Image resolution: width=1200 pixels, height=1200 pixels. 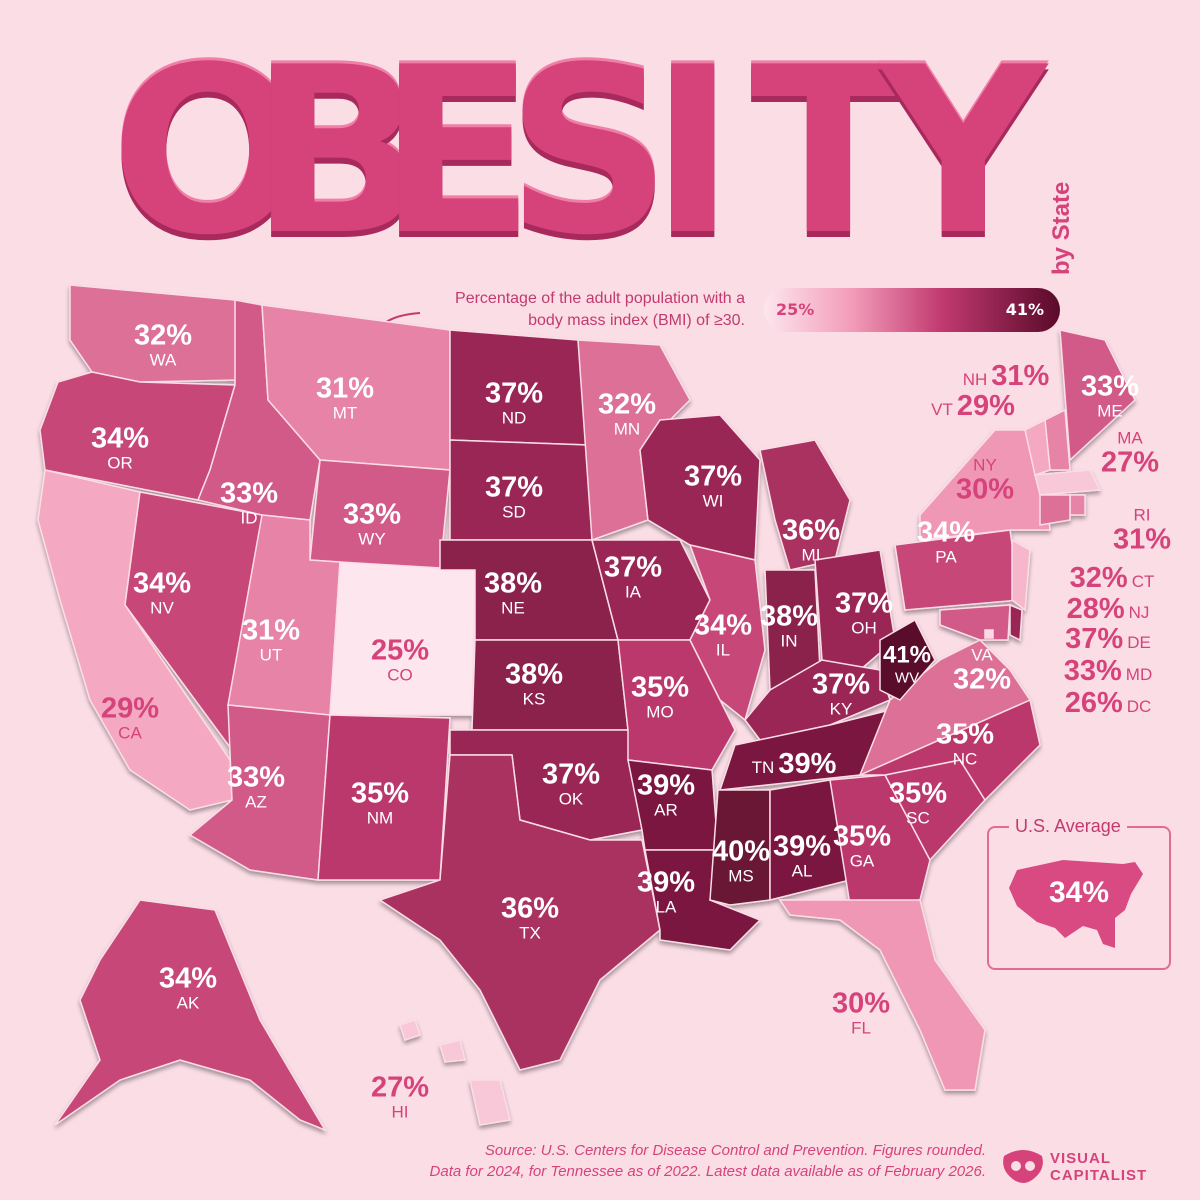 What do you see at coordinates (380, 802) in the screenshot?
I see `state-label-nm: 35% NM` at bounding box center [380, 802].